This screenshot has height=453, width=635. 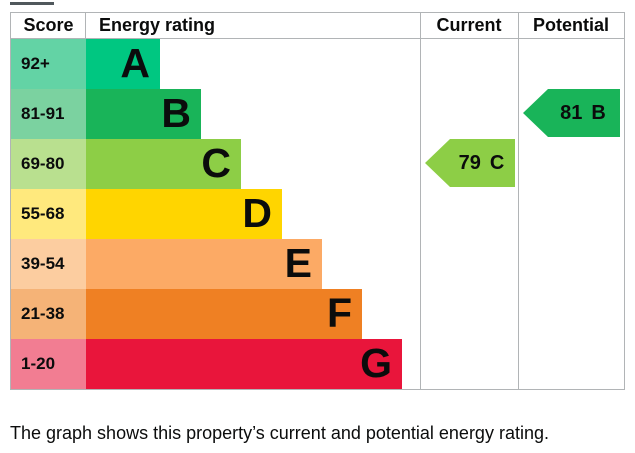 What do you see at coordinates (469, 162) in the screenshot?
I see `current-rating-score: 79` at bounding box center [469, 162].